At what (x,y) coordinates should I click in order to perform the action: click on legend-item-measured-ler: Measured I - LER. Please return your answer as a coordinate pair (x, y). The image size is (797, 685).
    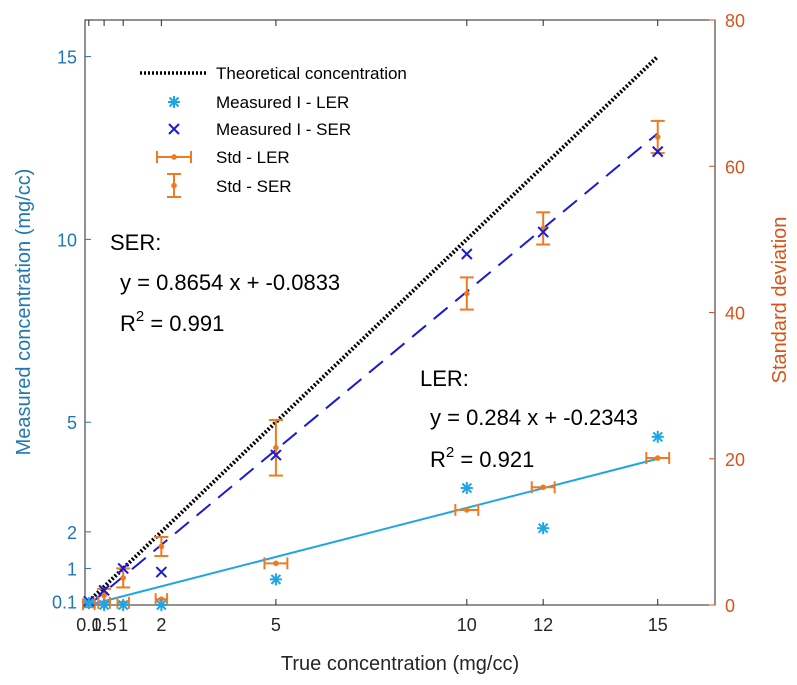
    Looking at the image, I should click on (258, 102).